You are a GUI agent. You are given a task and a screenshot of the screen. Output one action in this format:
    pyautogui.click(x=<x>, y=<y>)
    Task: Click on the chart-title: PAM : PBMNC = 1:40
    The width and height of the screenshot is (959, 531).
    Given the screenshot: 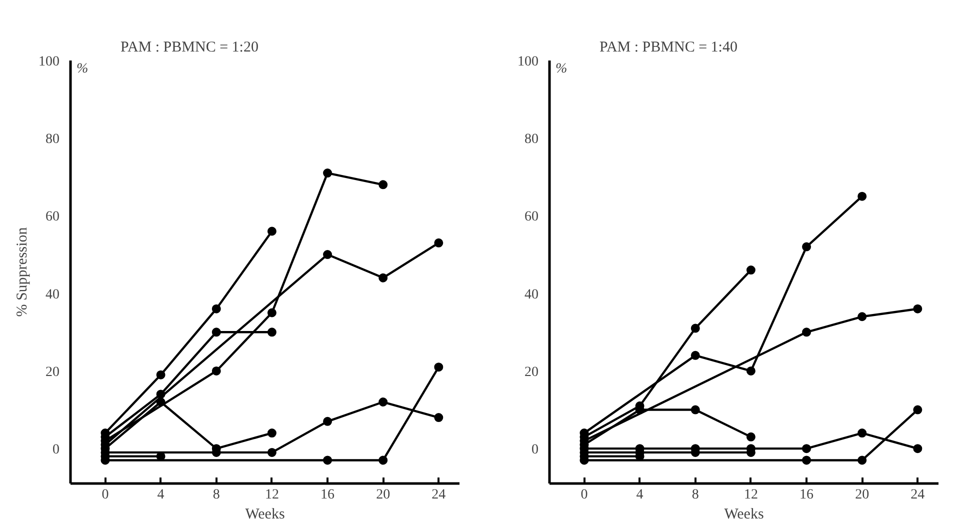 What is the action you would take?
    pyautogui.click(x=669, y=48)
    